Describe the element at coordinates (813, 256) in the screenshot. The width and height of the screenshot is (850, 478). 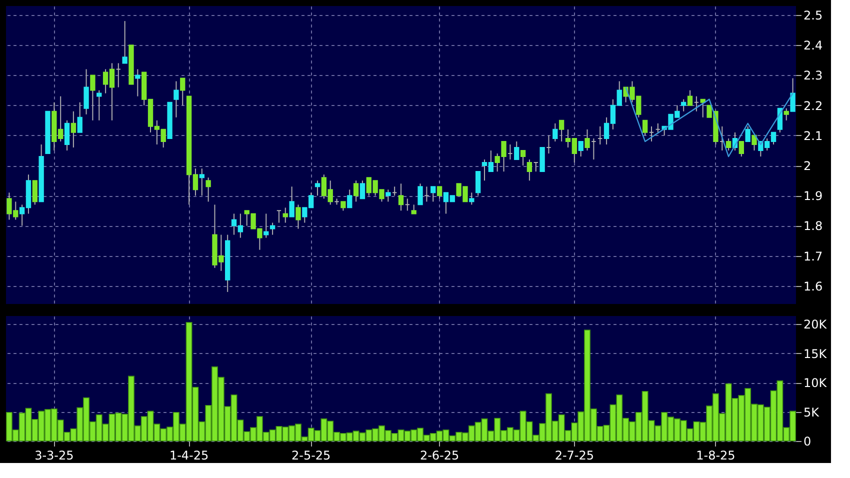
I see `y-tick-label: 1.7` at that location.